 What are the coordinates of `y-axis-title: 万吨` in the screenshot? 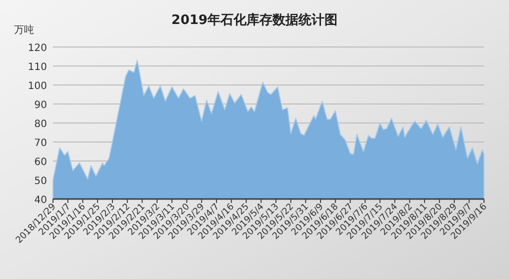 It's located at (24, 30).